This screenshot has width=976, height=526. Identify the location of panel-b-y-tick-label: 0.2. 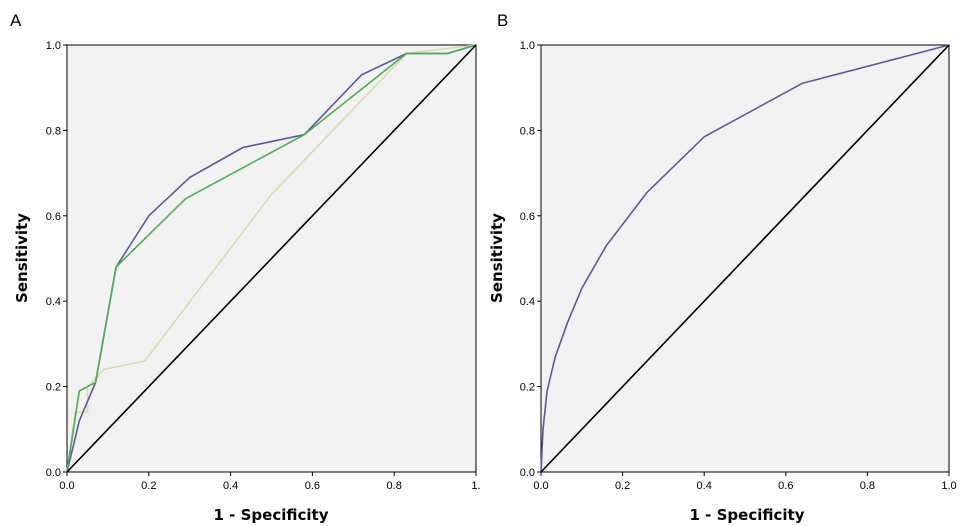
(527, 388).